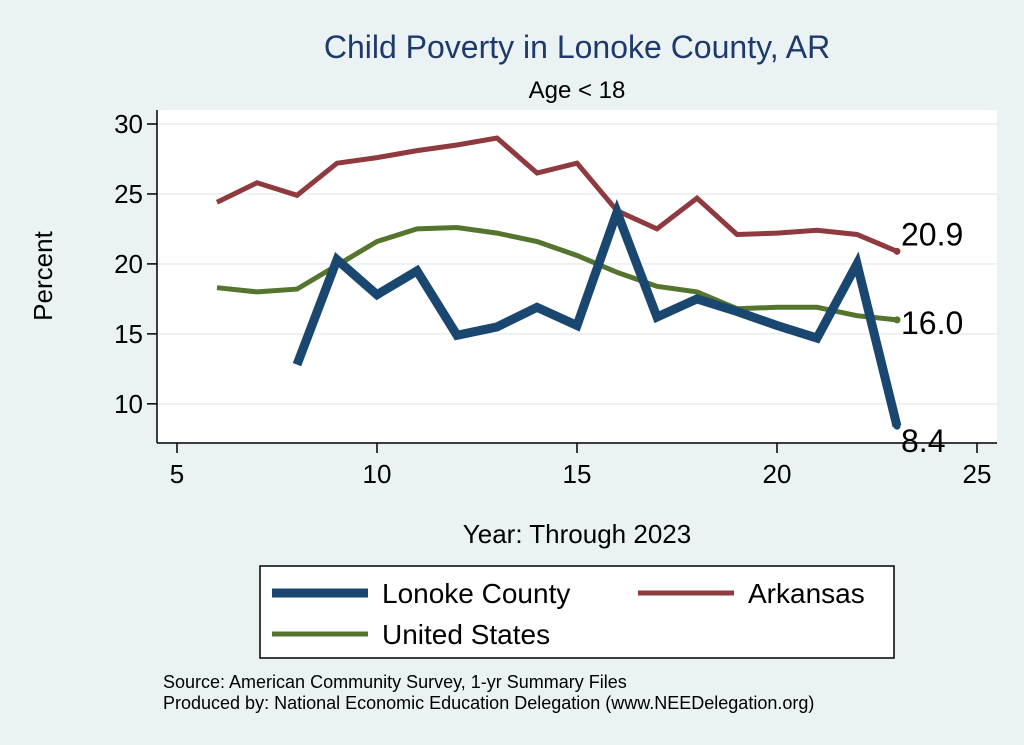 The width and height of the screenshot is (1024, 745). What do you see at coordinates (43, 275) in the screenshot?
I see `y-axis-title: Percent` at bounding box center [43, 275].